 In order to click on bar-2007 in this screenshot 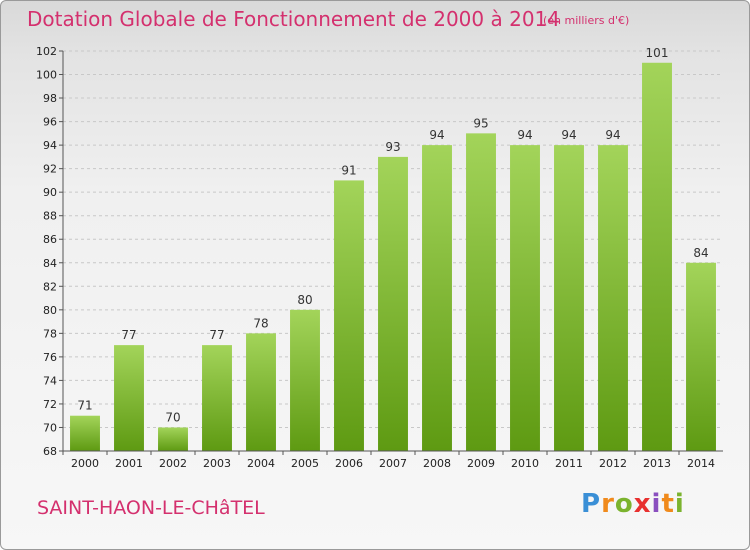, I will do `click(393, 303)`.